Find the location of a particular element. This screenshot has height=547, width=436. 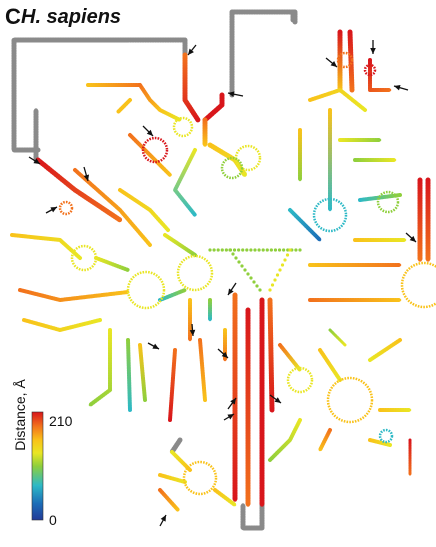

colorbar-min-label: 0 is located at coordinates (53, 520).